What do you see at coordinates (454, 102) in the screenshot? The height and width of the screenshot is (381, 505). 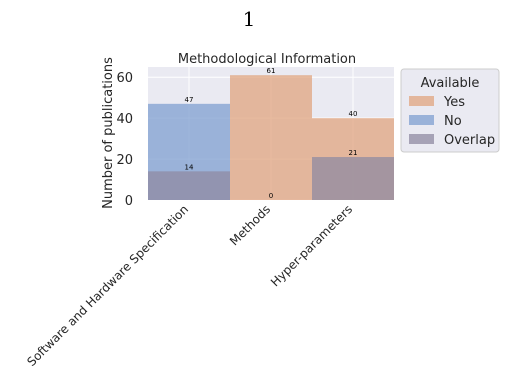 I see `legend-label: Yes` at bounding box center [454, 102].